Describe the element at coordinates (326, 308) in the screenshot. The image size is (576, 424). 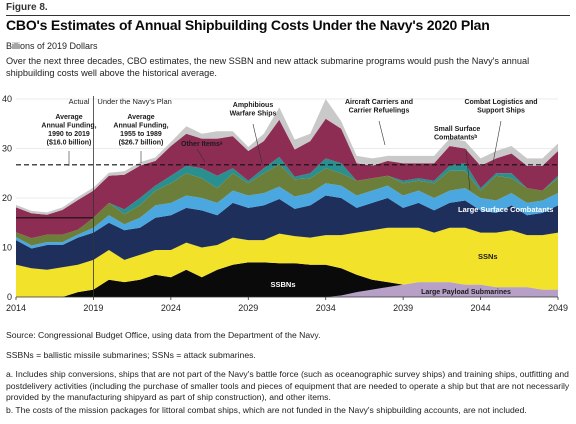
I see `x-tick-label: 2034` at that location.